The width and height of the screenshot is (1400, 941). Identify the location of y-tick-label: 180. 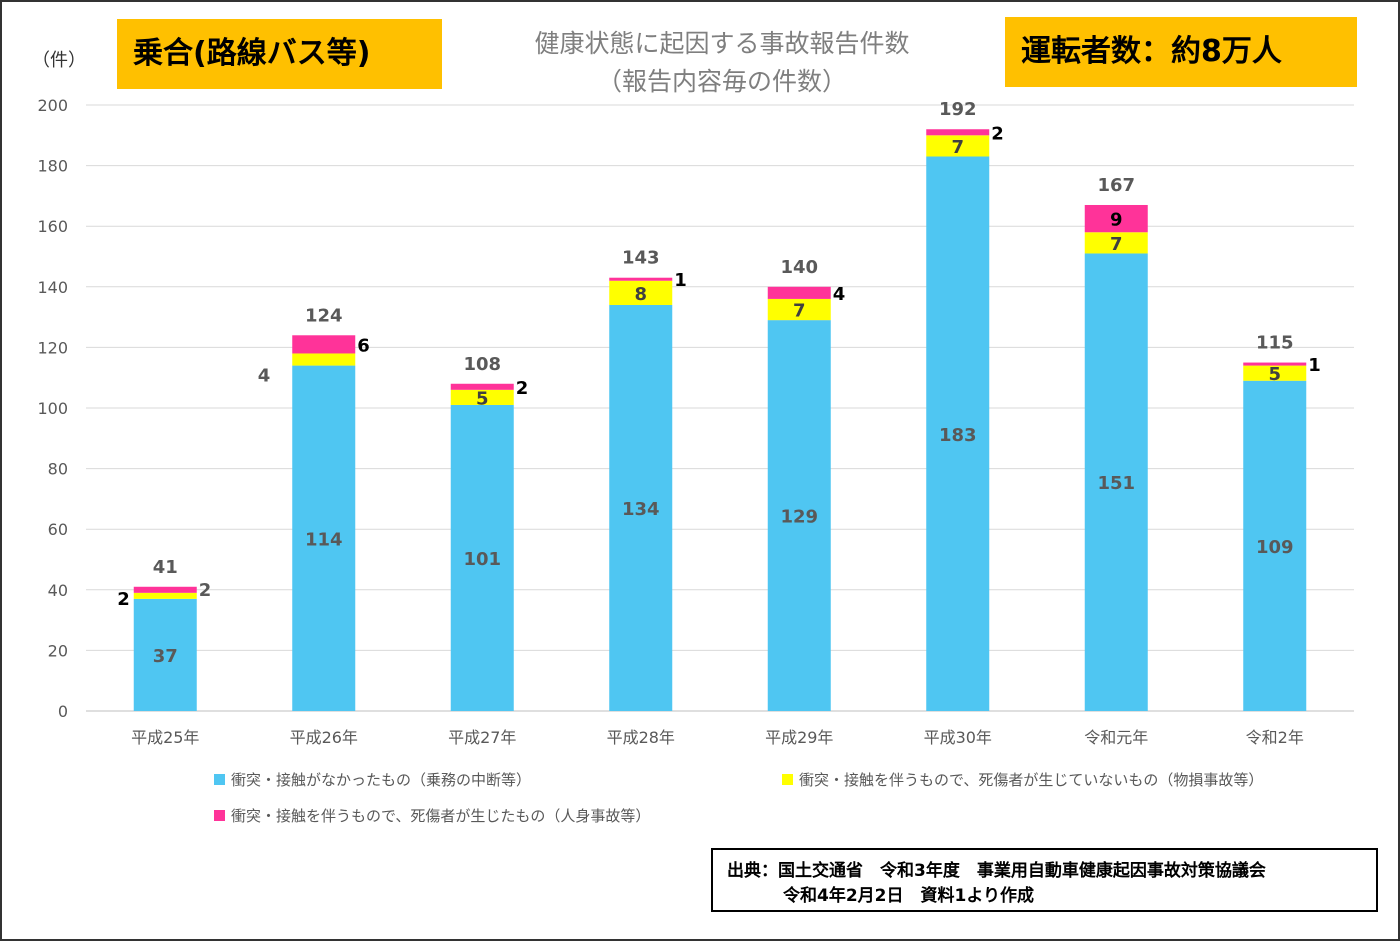
(52, 166).